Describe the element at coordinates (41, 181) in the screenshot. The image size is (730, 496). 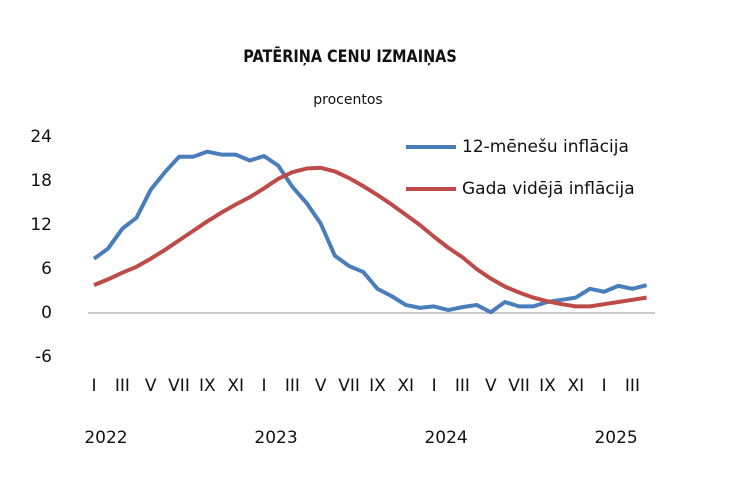
I see `y-tick-label: 18` at that location.